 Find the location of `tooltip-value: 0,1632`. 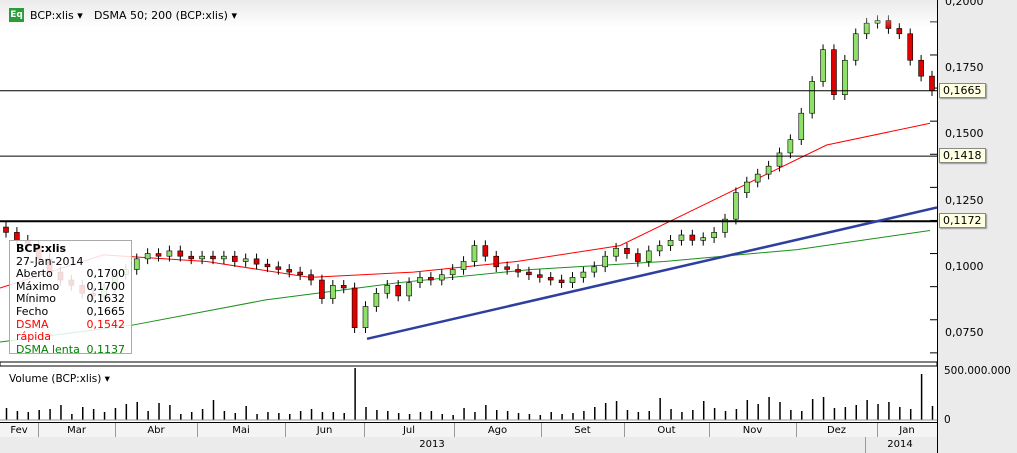

tooltip-value: 0,1632 is located at coordinates (106, 299).